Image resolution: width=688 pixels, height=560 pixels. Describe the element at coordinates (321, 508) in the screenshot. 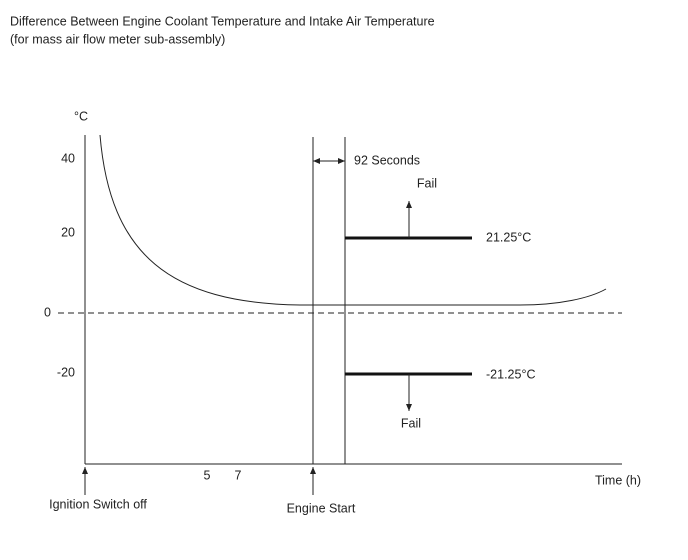

I see `event-label: Engine Start` at that location.